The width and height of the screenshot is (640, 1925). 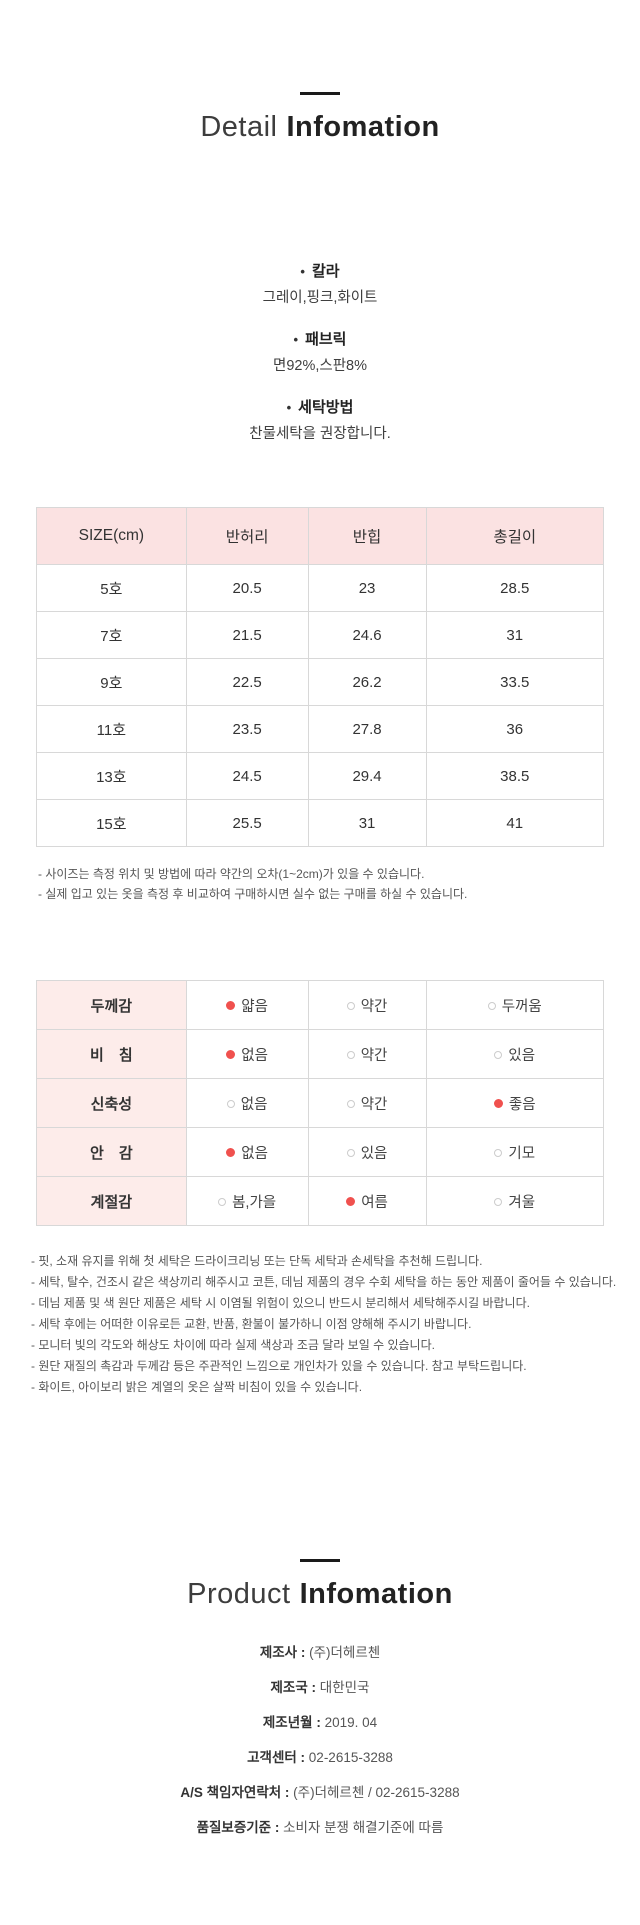 I want to click on size-cell: 9호, so click(x=111, y=682).